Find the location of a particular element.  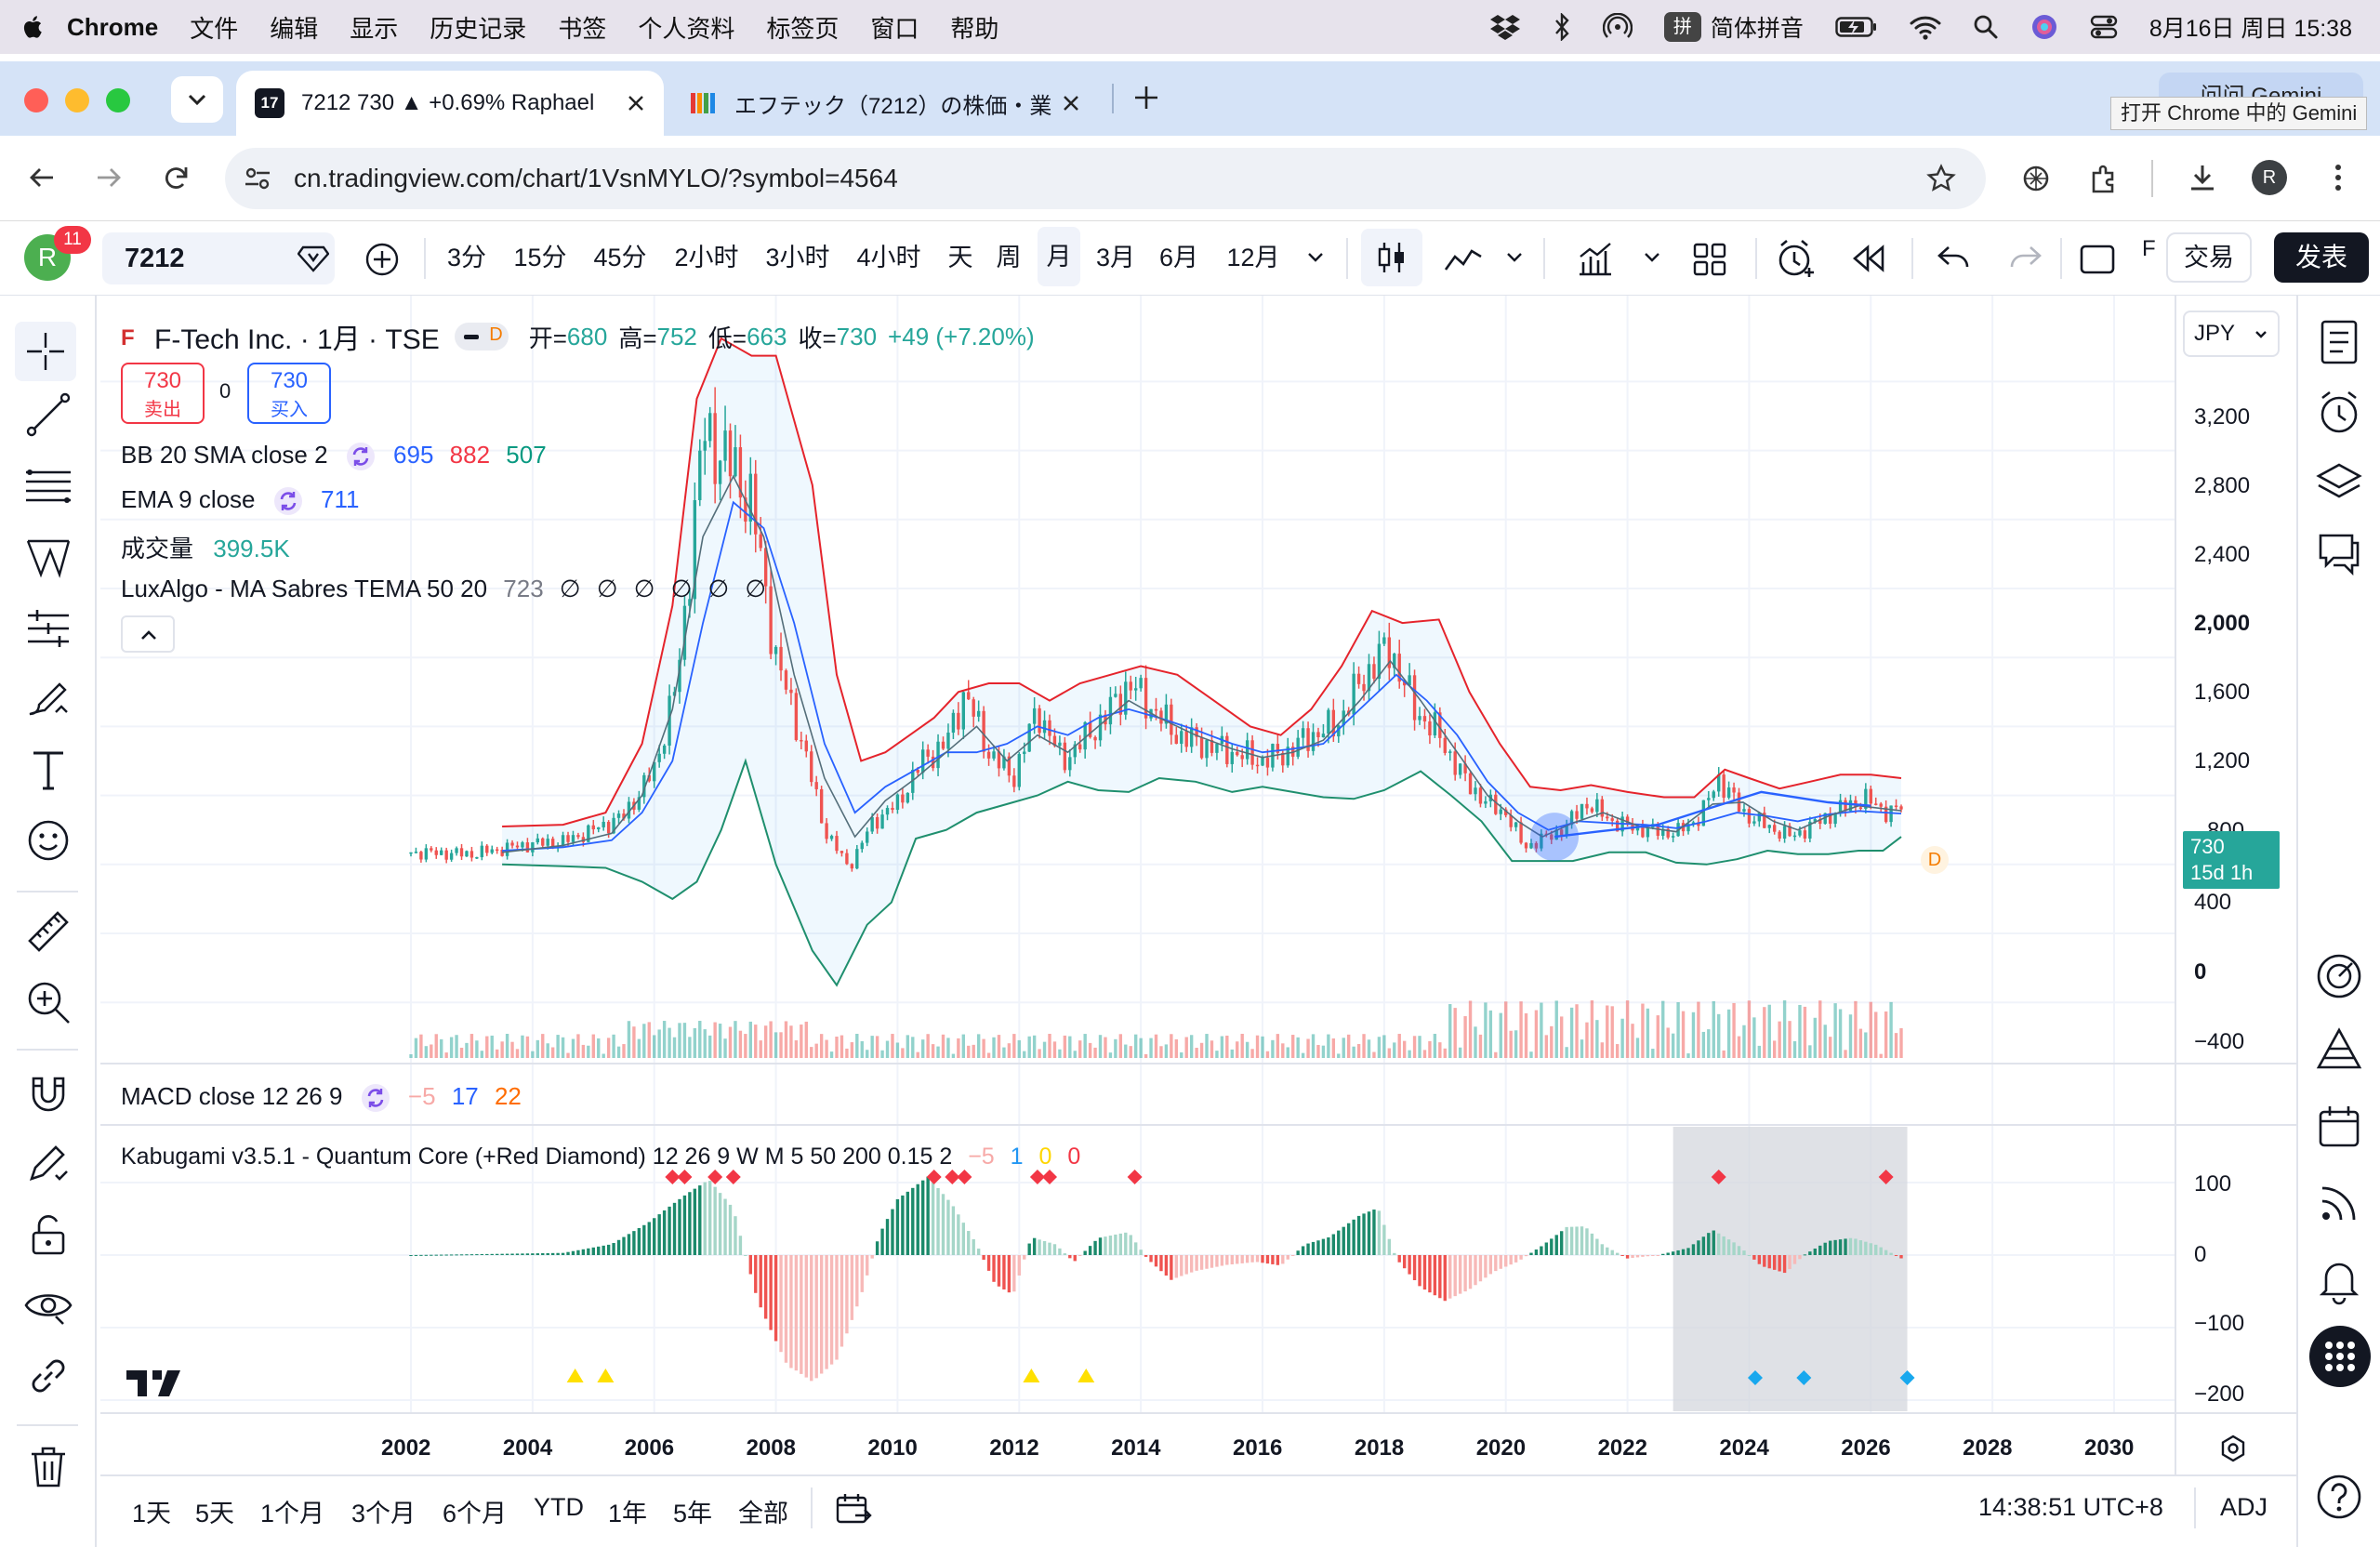

alert-clock-icon is located at coordinates (2339, 413).